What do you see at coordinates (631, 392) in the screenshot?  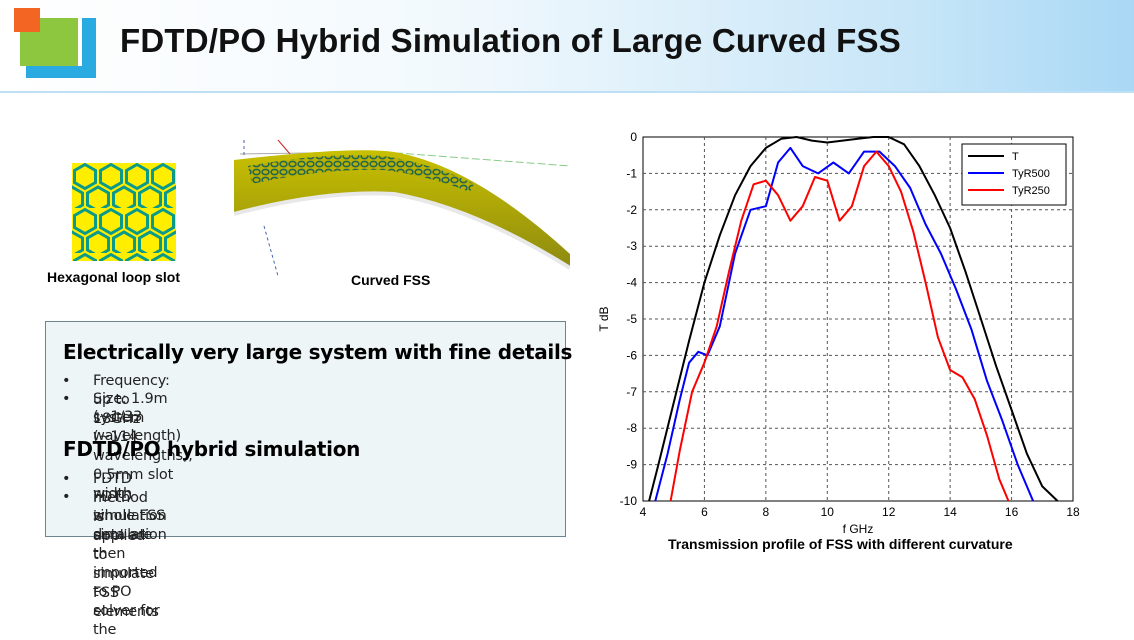 I see `y-tick-label: -7` at bounding box center [631, 392].